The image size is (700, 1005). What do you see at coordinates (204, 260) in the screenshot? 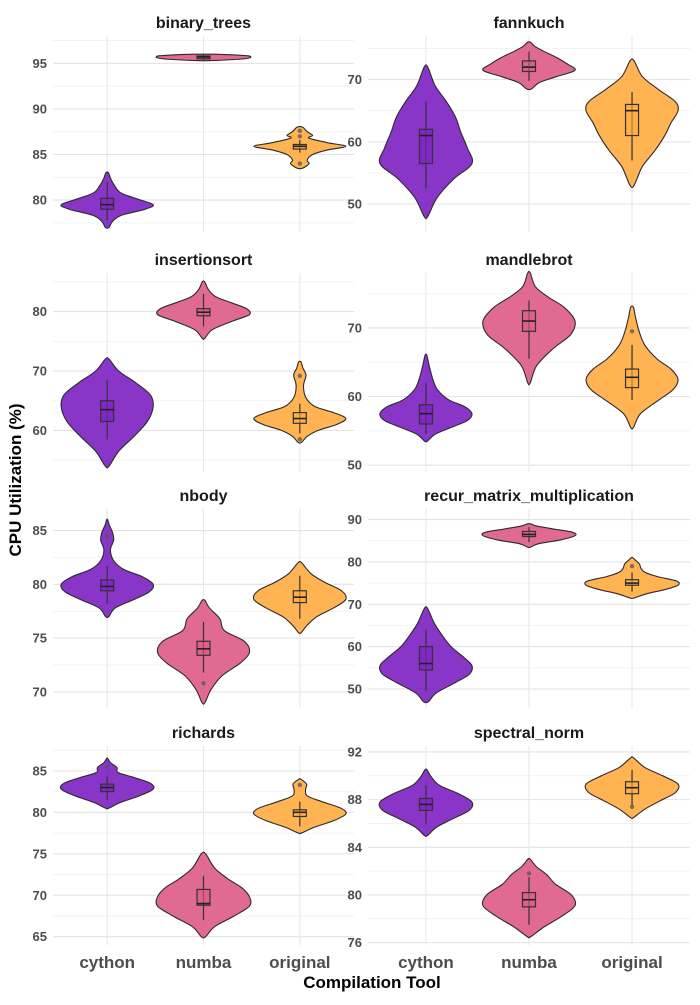
I see `panel-title: insertionsort` at bounding box center [204, 260].